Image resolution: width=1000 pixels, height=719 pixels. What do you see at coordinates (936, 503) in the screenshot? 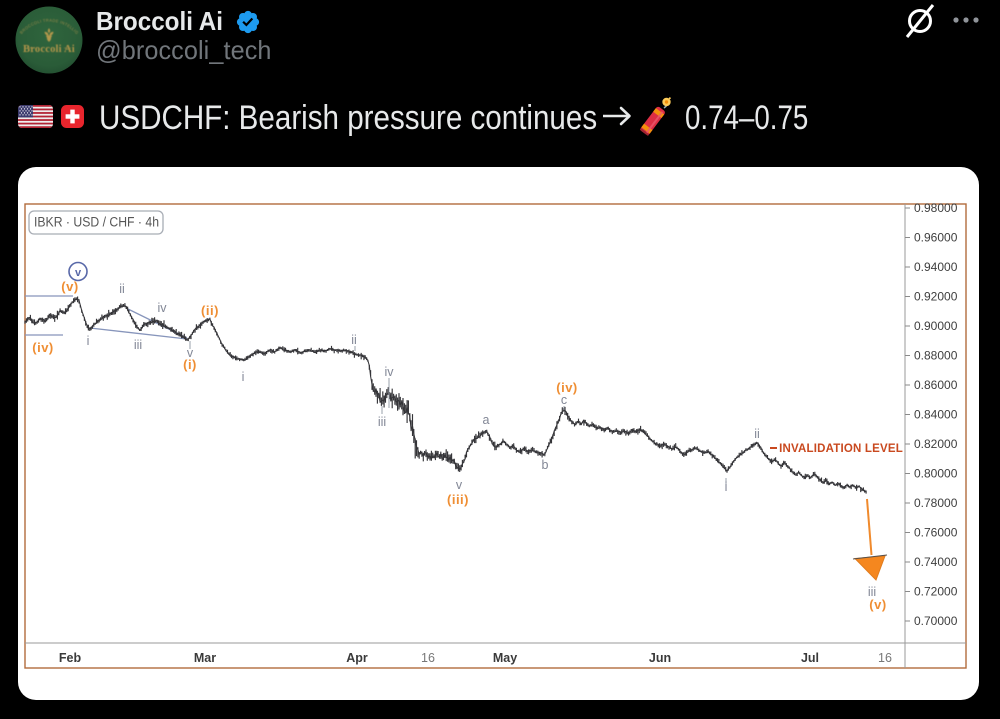
I see `svg-text: 0.78000` at bounding box center [936, 503].